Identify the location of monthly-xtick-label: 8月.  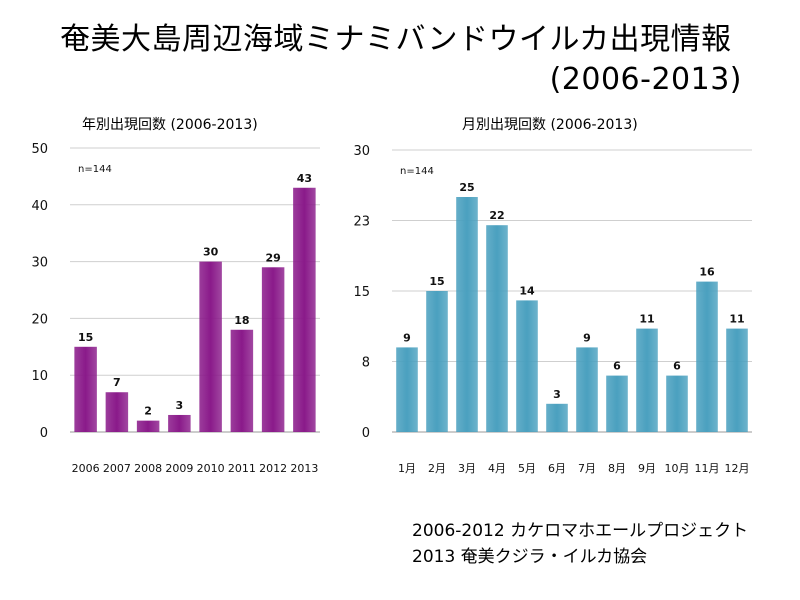
(617, 468).